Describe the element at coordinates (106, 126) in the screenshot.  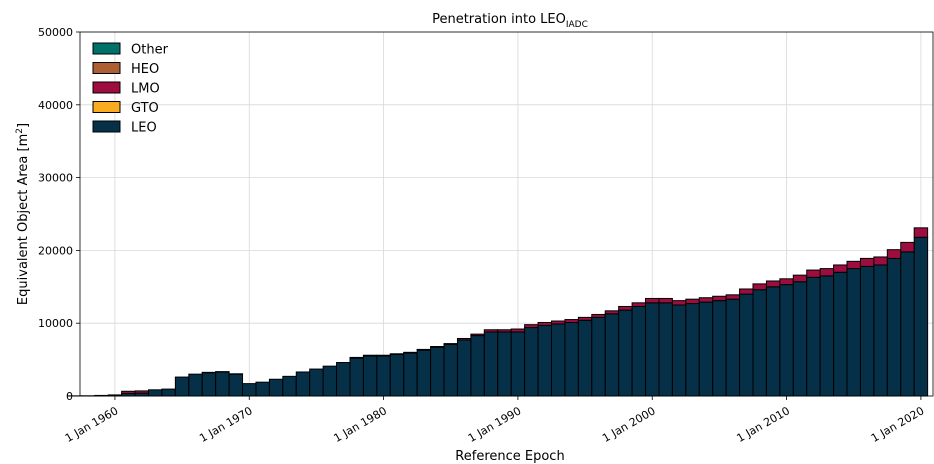
I see `legend-swatch-leo` at that location.